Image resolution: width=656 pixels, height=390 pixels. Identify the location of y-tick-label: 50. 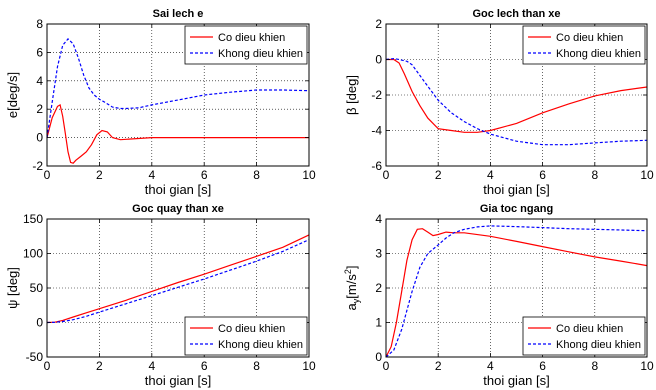
(37, 288).